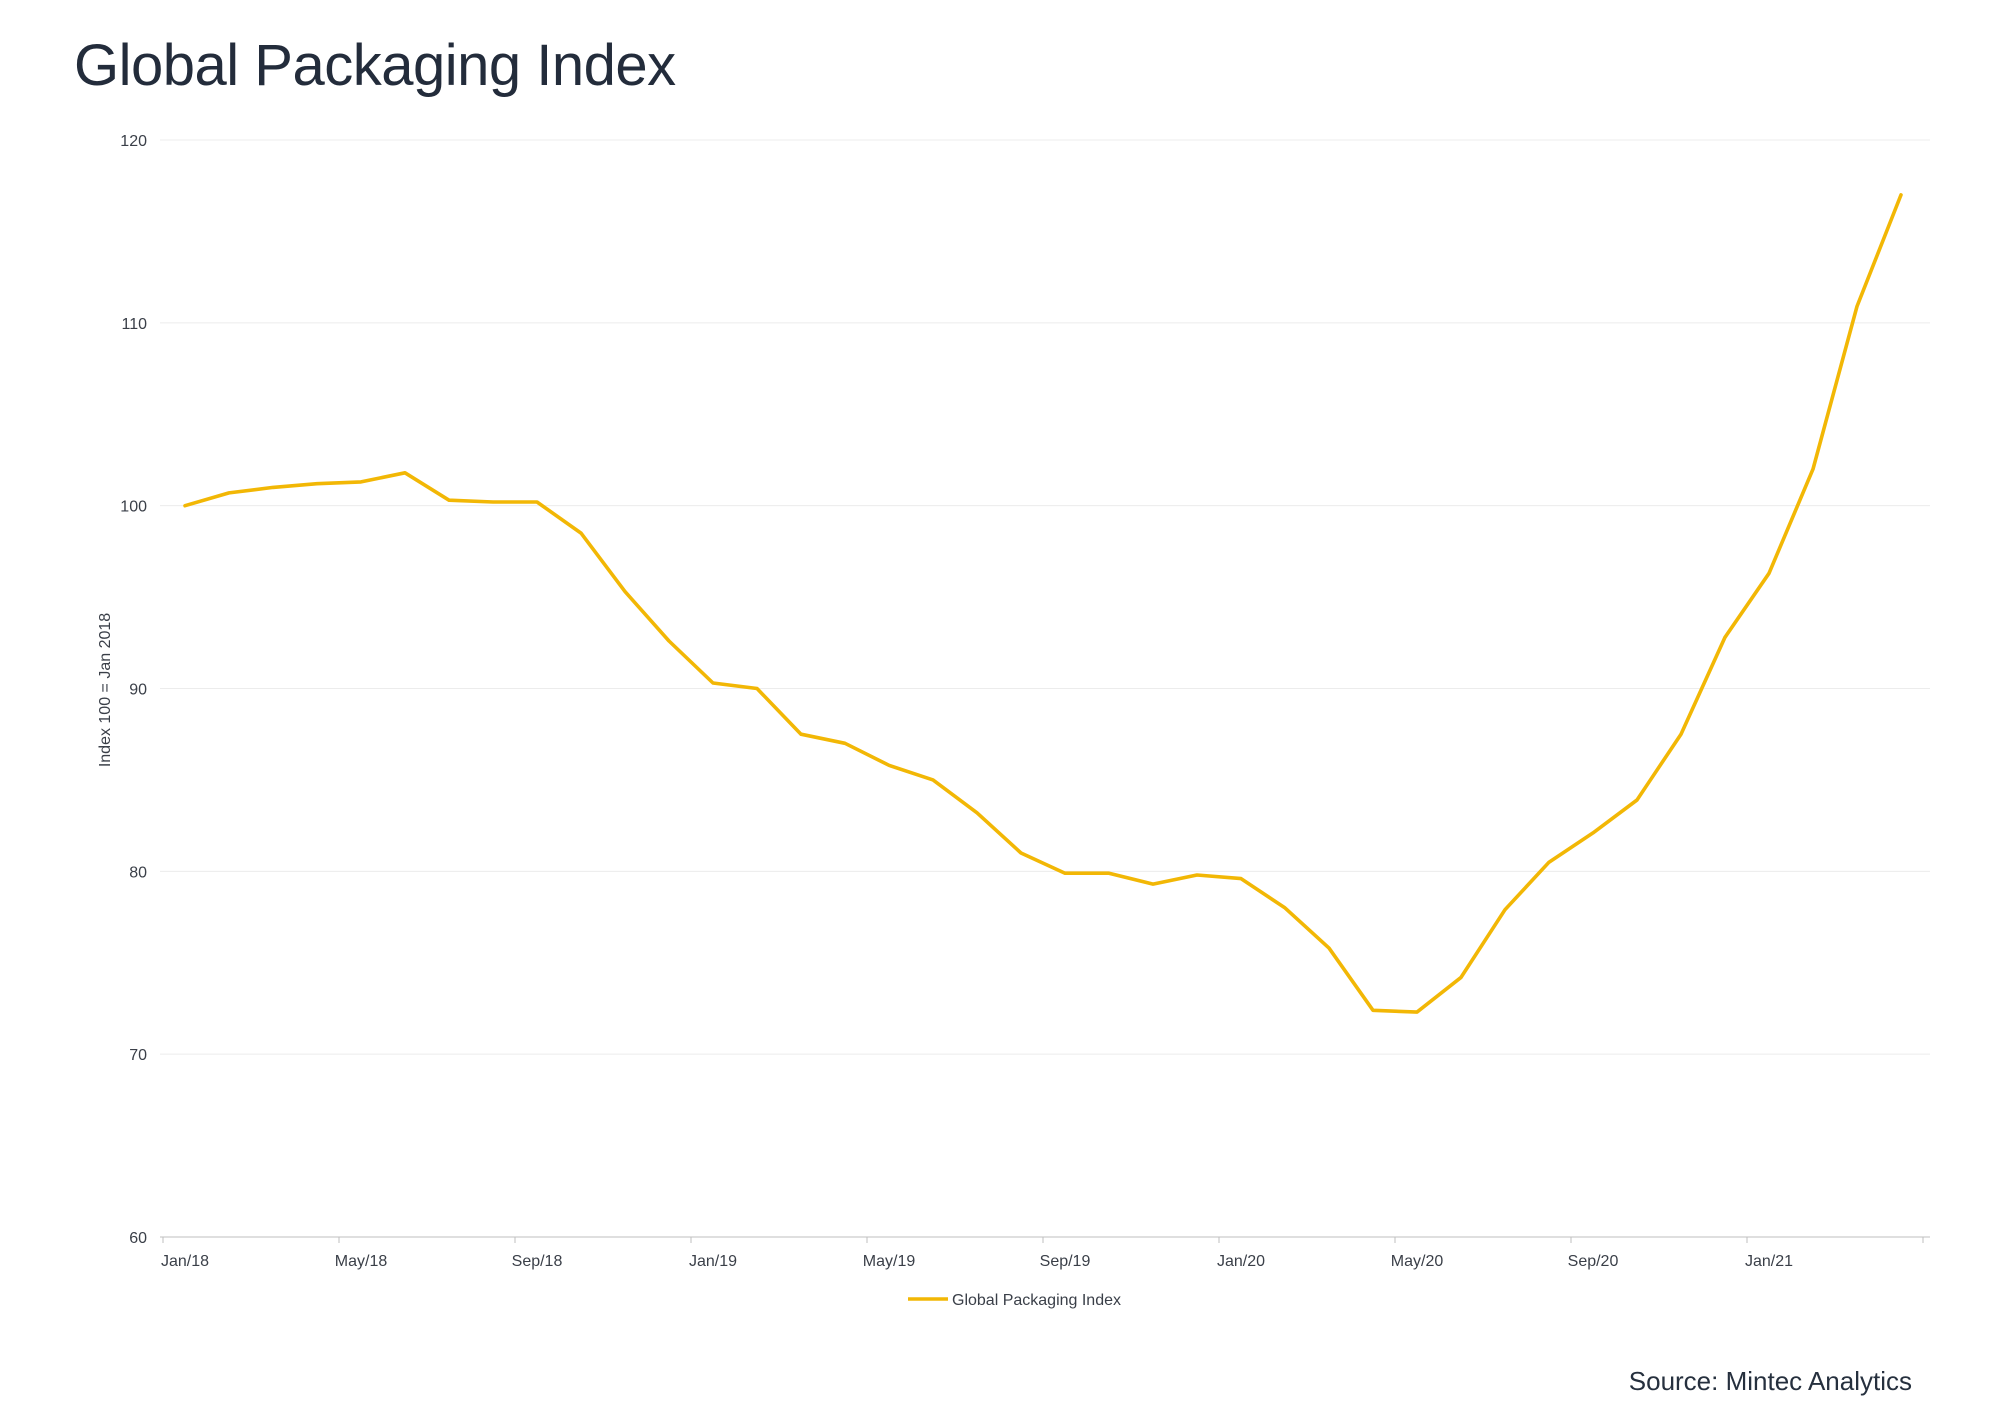 Image resolution: width=2000 pixels, height=1428 pixels. What do you see at coordinates (138, 1055) in the screenshot?
I see `y-tick-label: 70` at bounding box center [138, 1055].